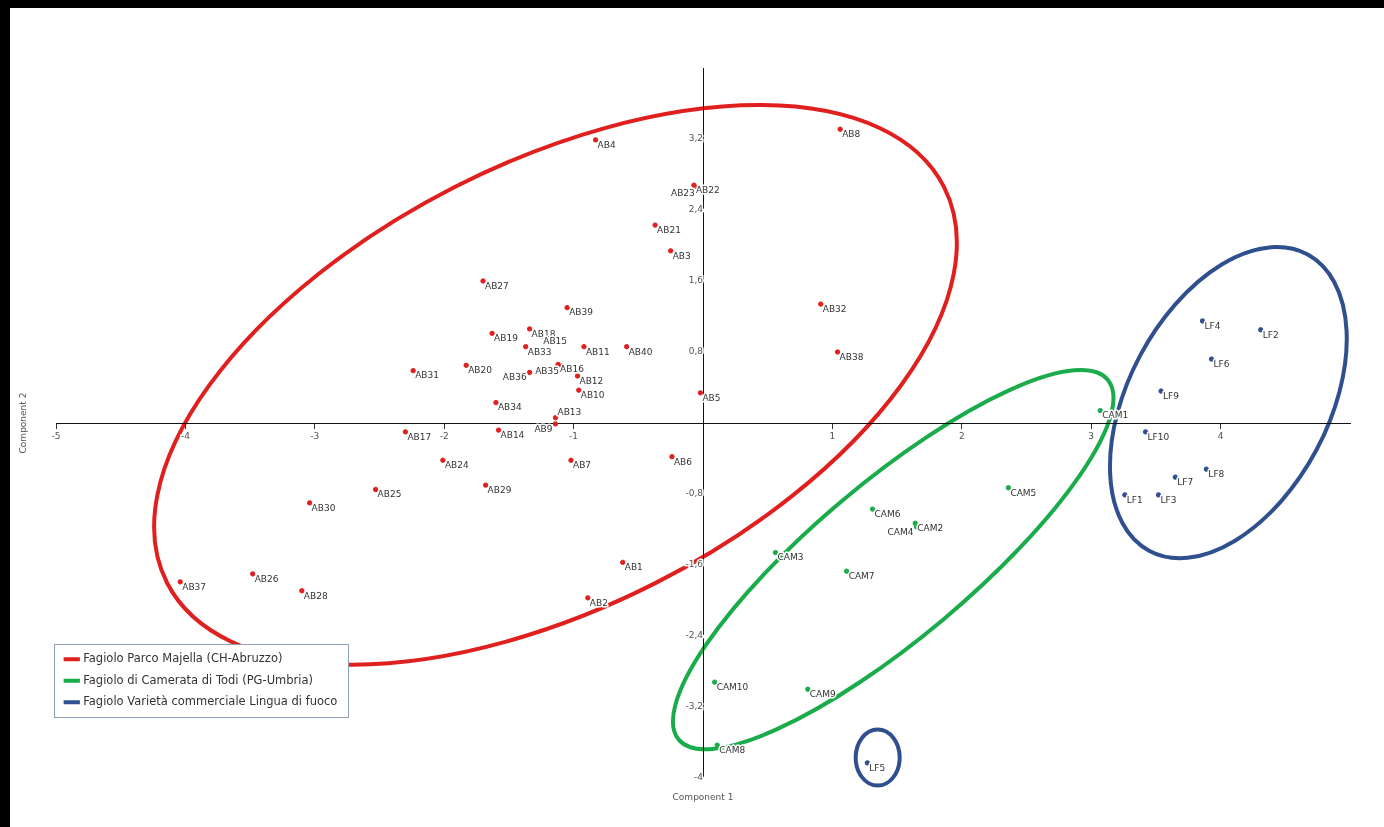 The width and height of the screenshot is (1384, 827). What do you see at coordinates (514, 377) in the screenshot?
I see `data-label: AB36` at bounding box center [514, 377].